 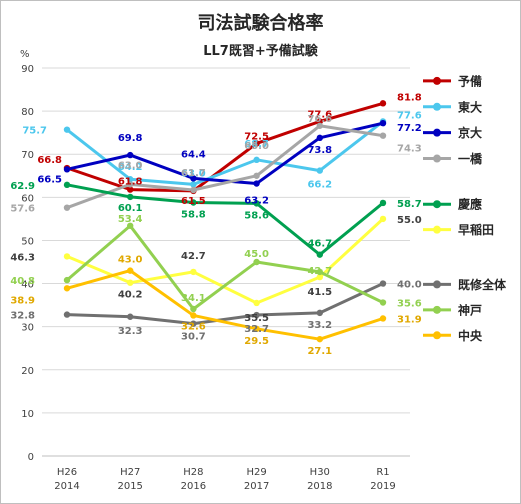 I want to click on data-label: 77.2, so click(x=409, y=128).